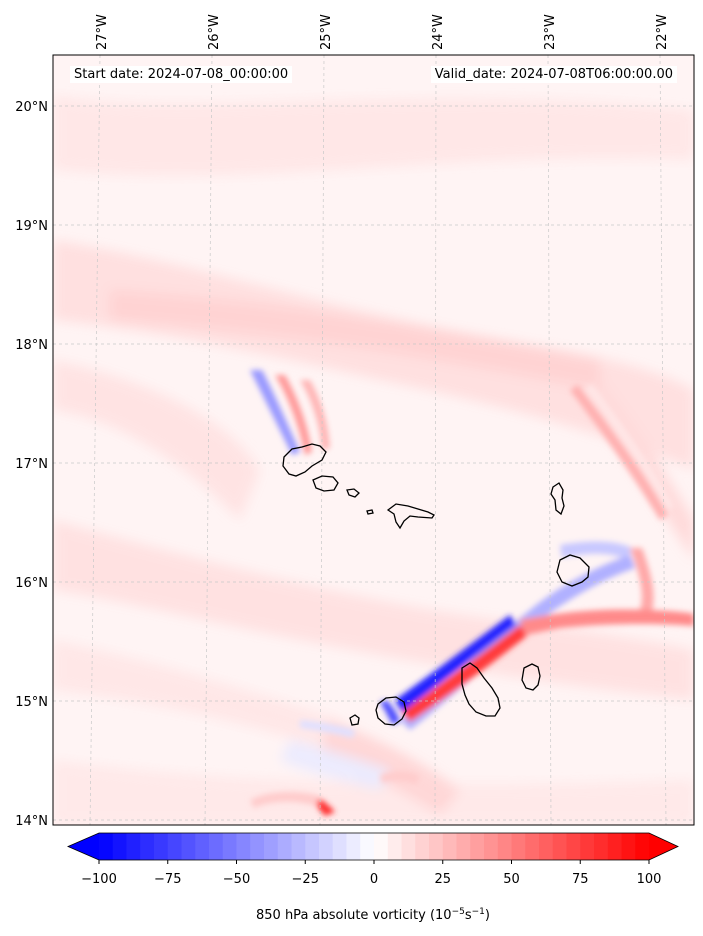 This screenshot has width=703, height=936. What do you see at coordinates (31, 821) in the screenshot?
I see `lat-tick-label: 14°N` at bounding box center [31, 821].